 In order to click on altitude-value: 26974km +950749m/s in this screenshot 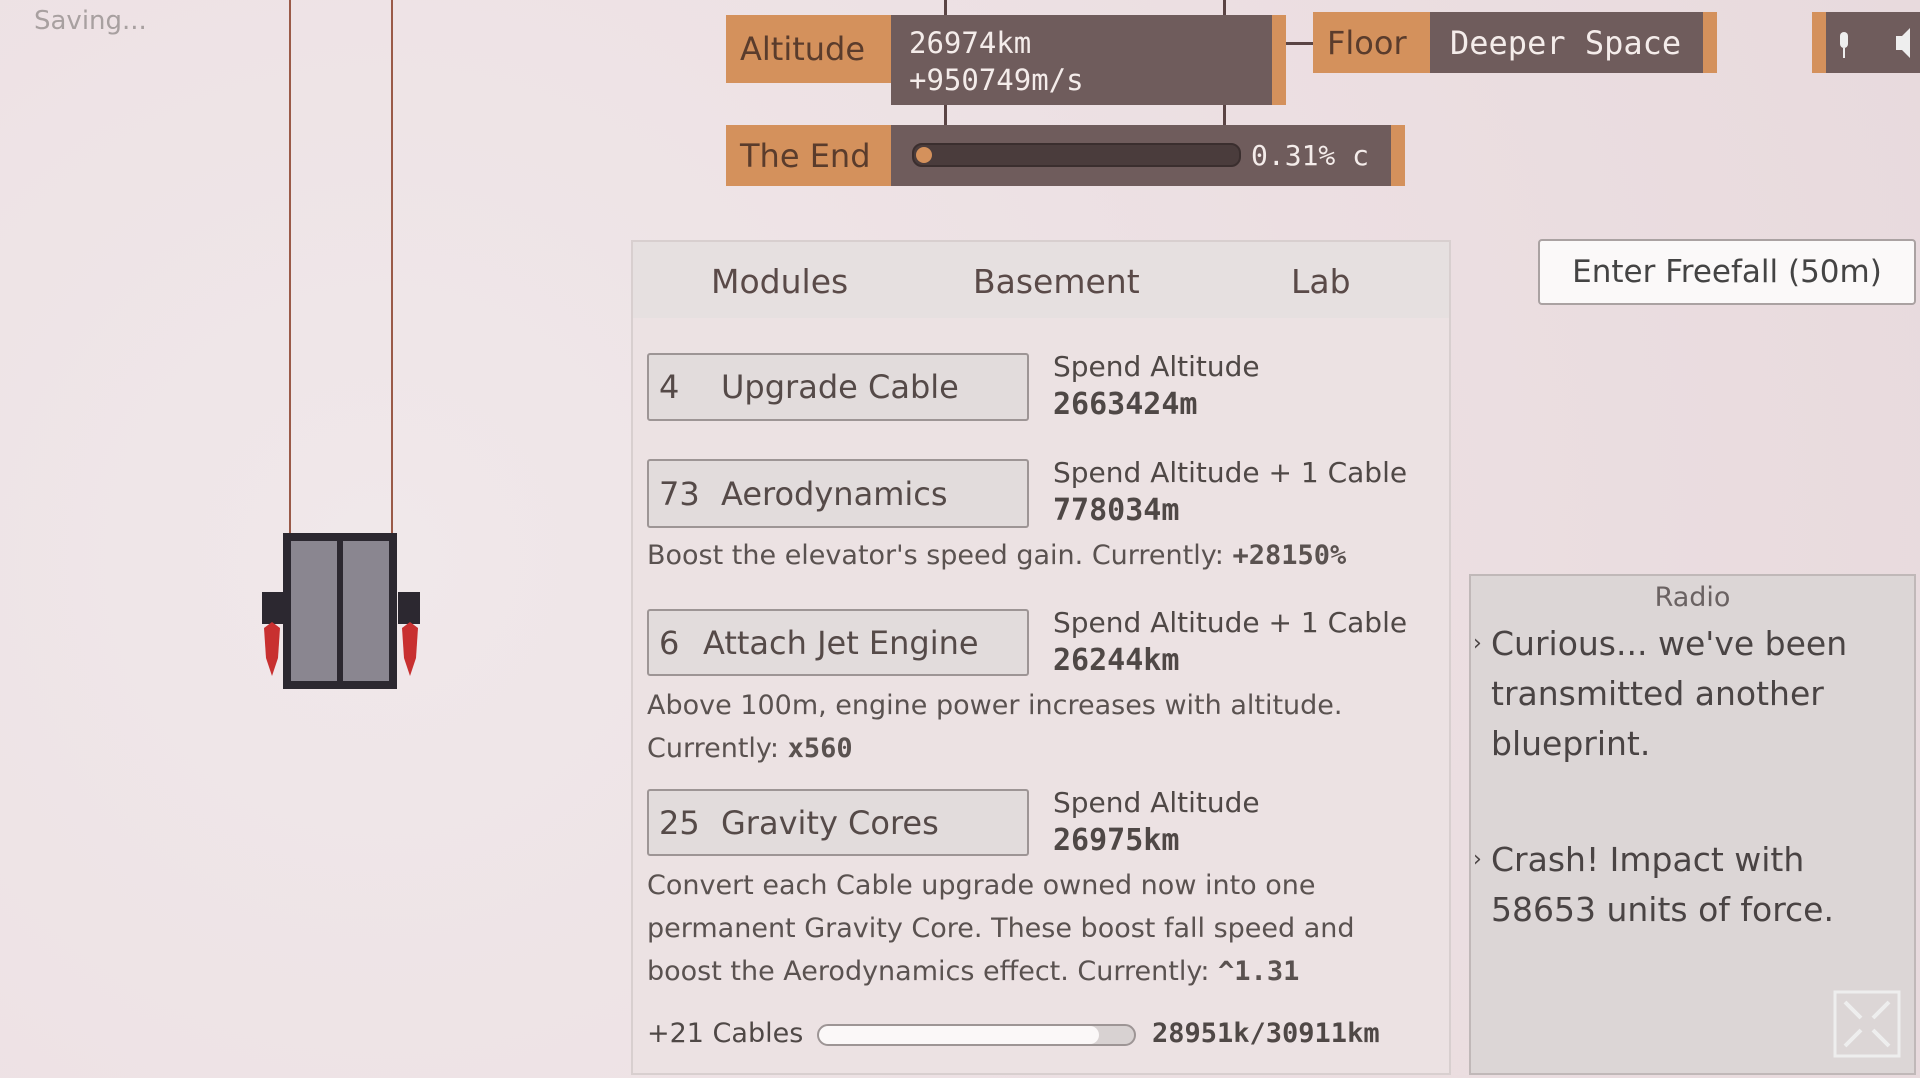, I will do `click(1088, 60)`.